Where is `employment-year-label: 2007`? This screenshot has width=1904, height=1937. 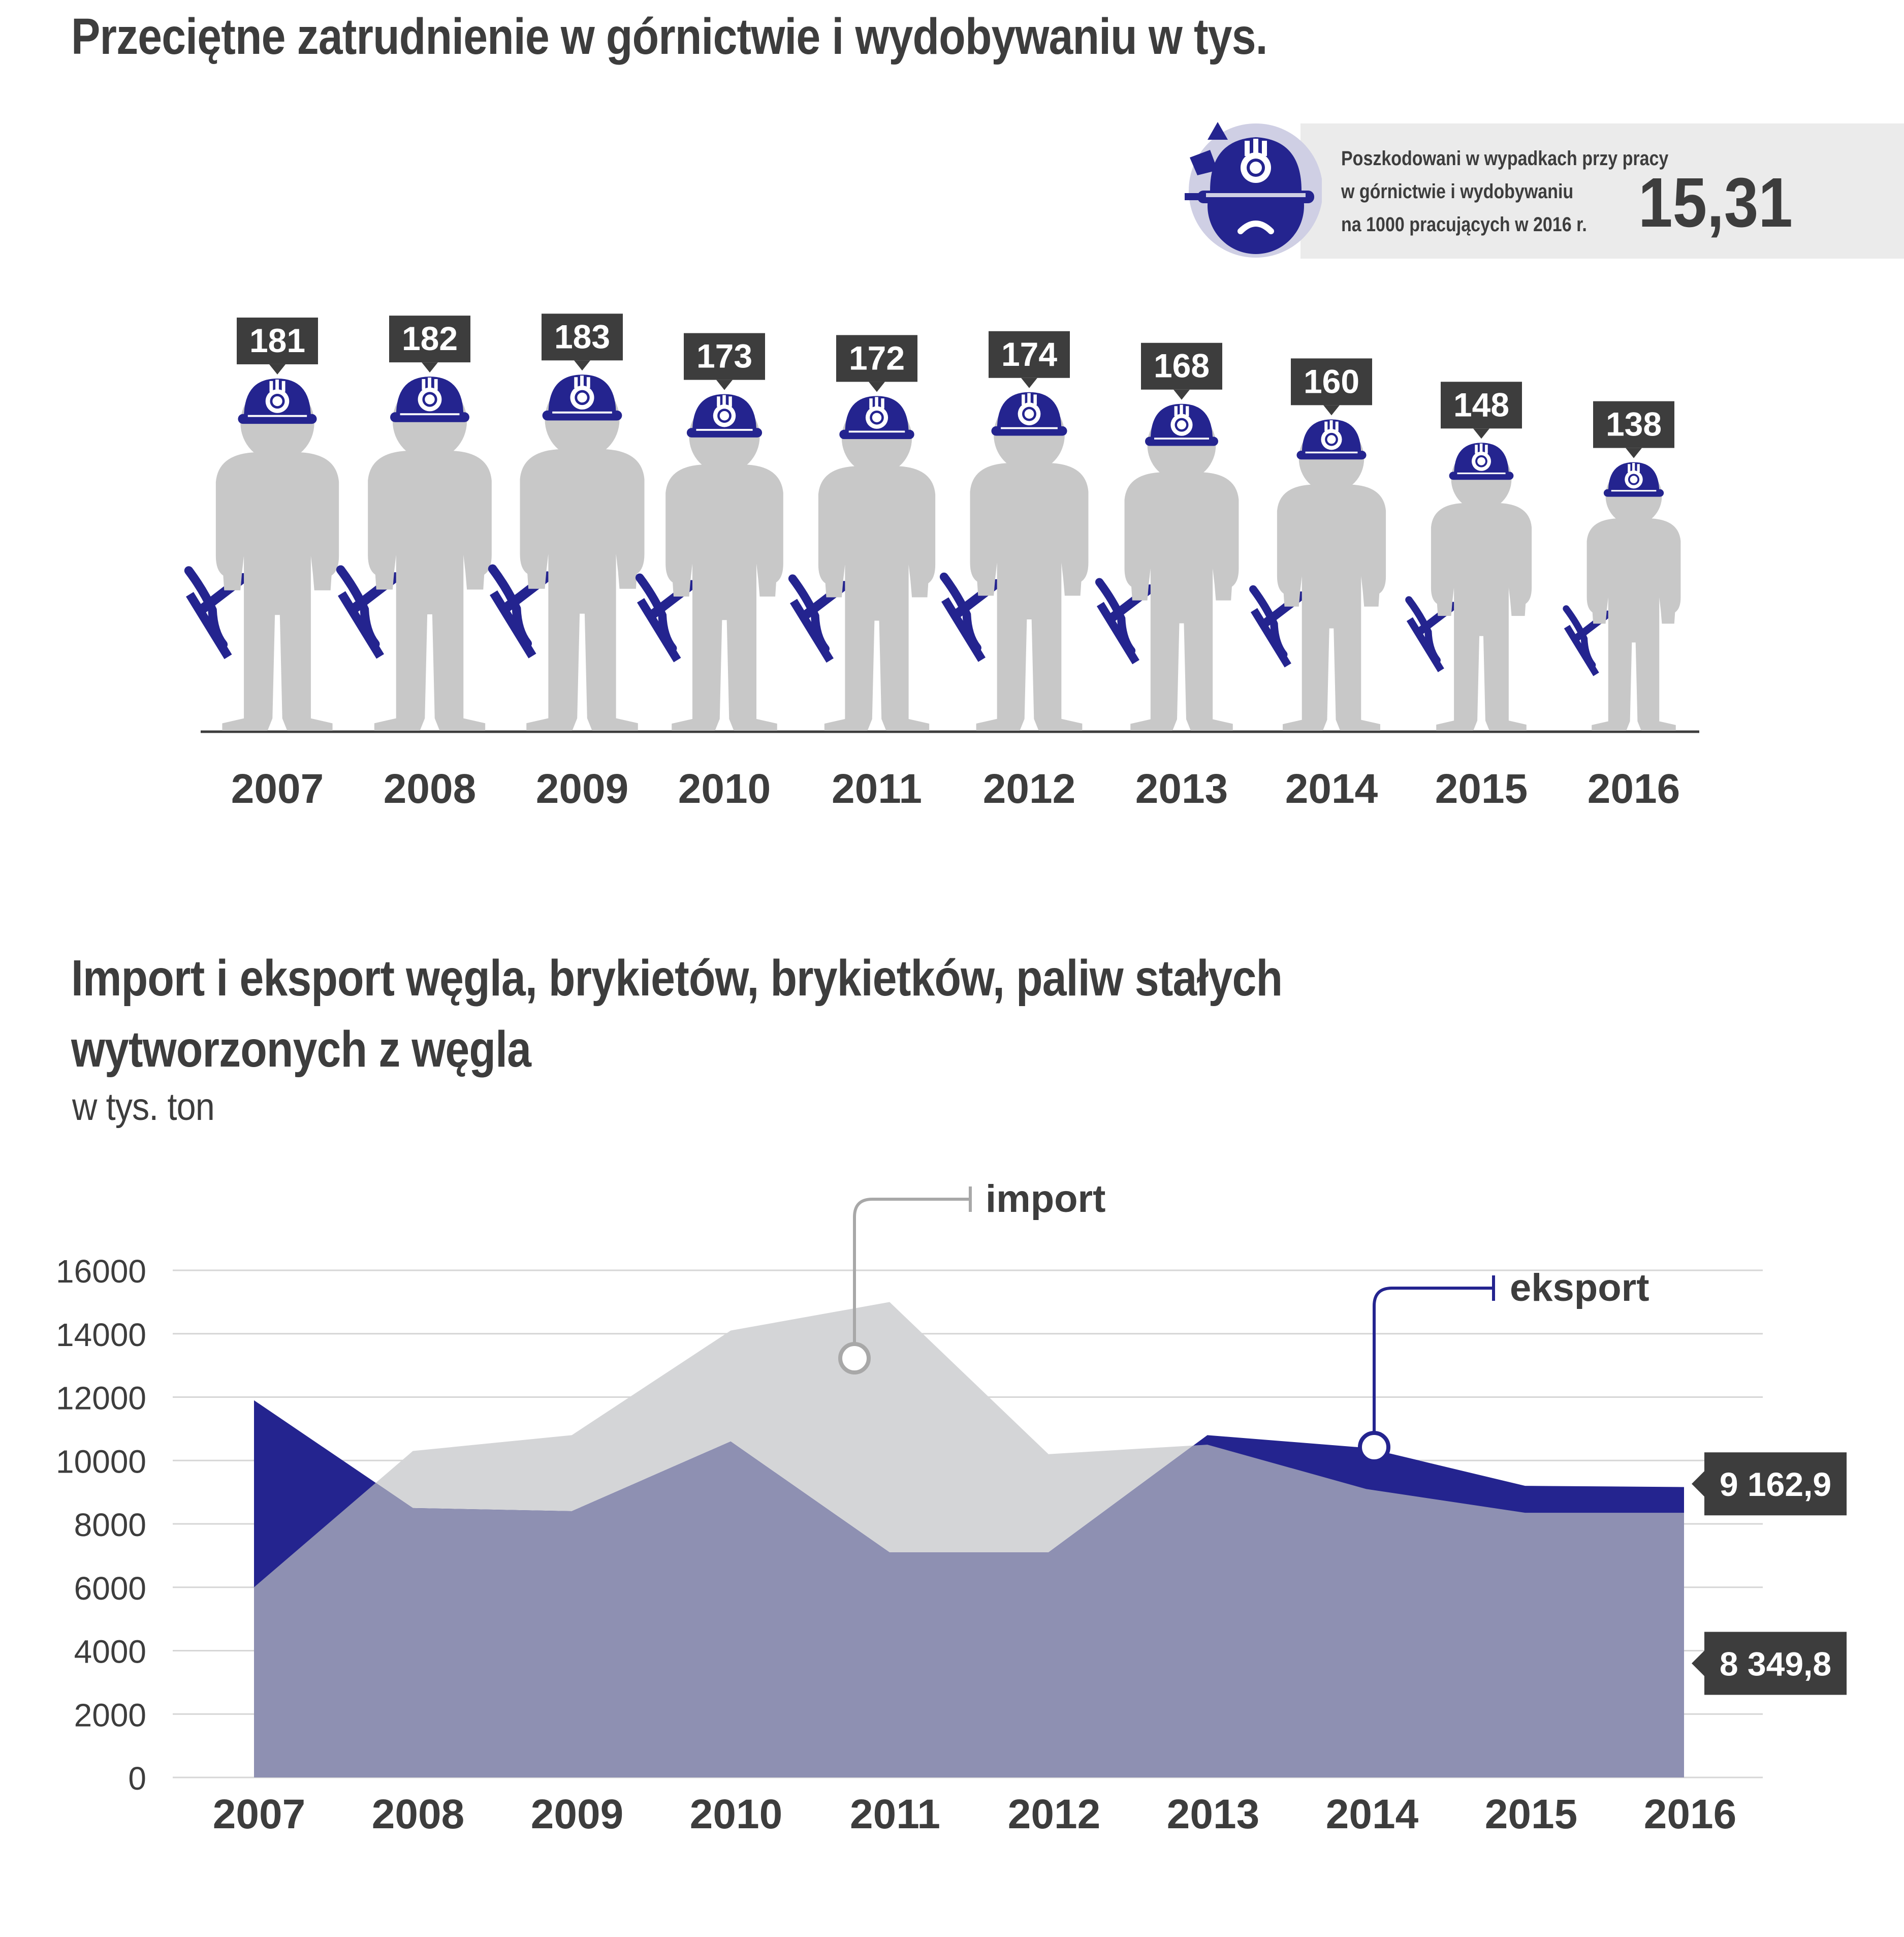 employment-year-label: 2007 is located at coordinates (277, 789).